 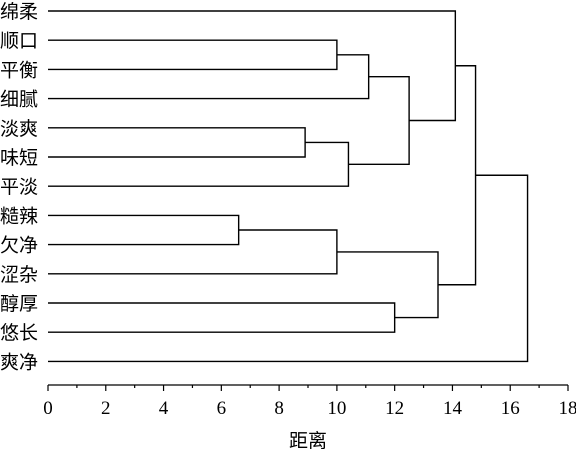 I want to click on dendrogram-link-m5, so click(x=199, y=164).